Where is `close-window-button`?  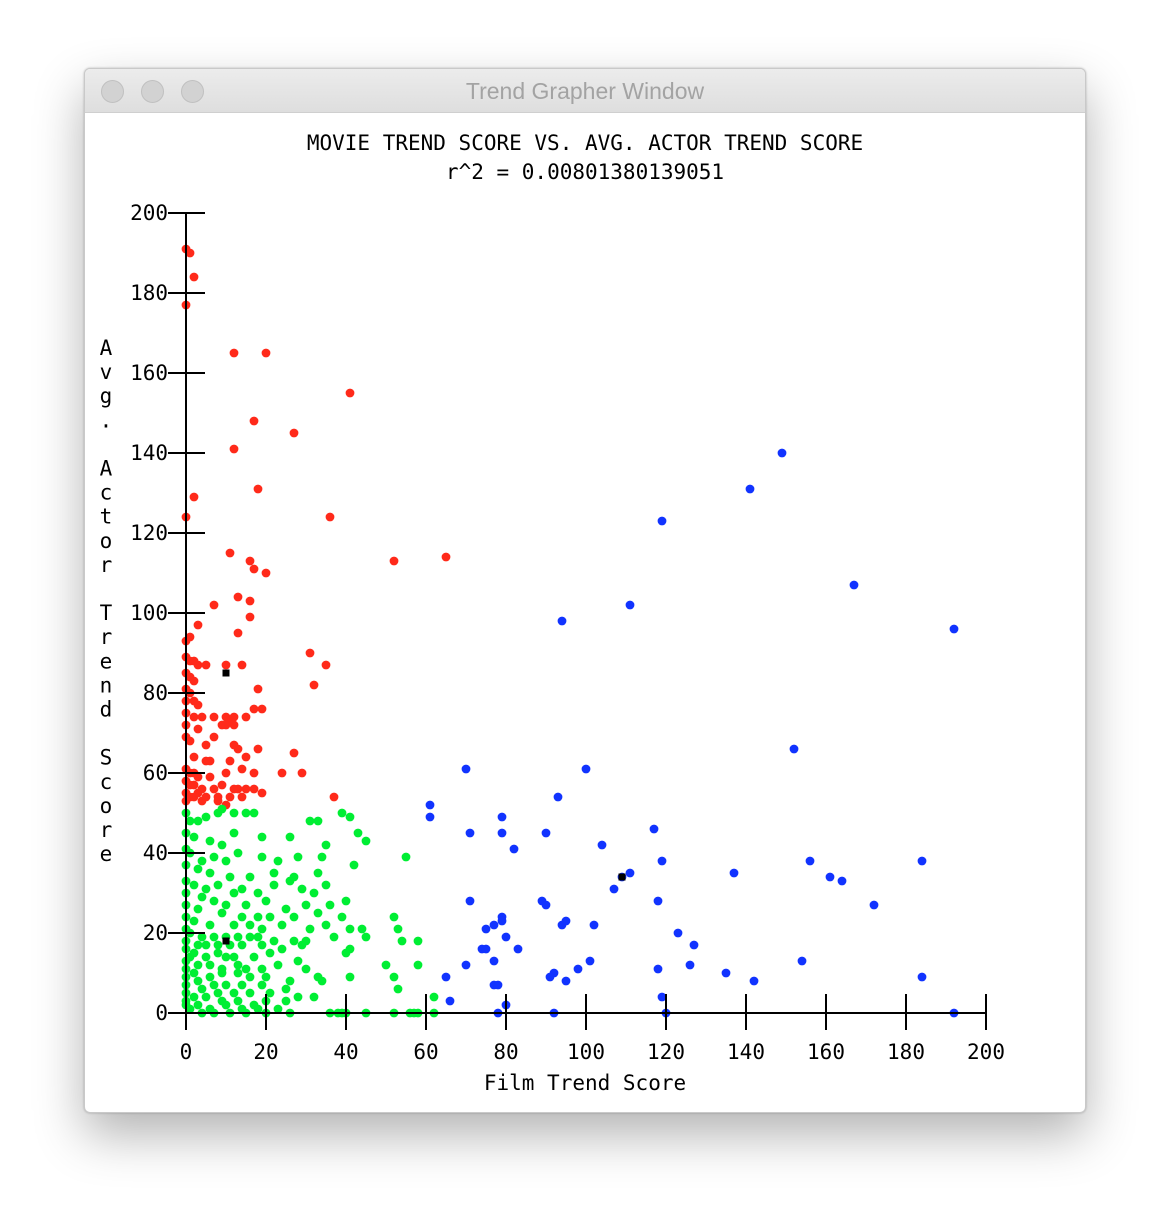
close-window-button is located at coordinates (112, 91).